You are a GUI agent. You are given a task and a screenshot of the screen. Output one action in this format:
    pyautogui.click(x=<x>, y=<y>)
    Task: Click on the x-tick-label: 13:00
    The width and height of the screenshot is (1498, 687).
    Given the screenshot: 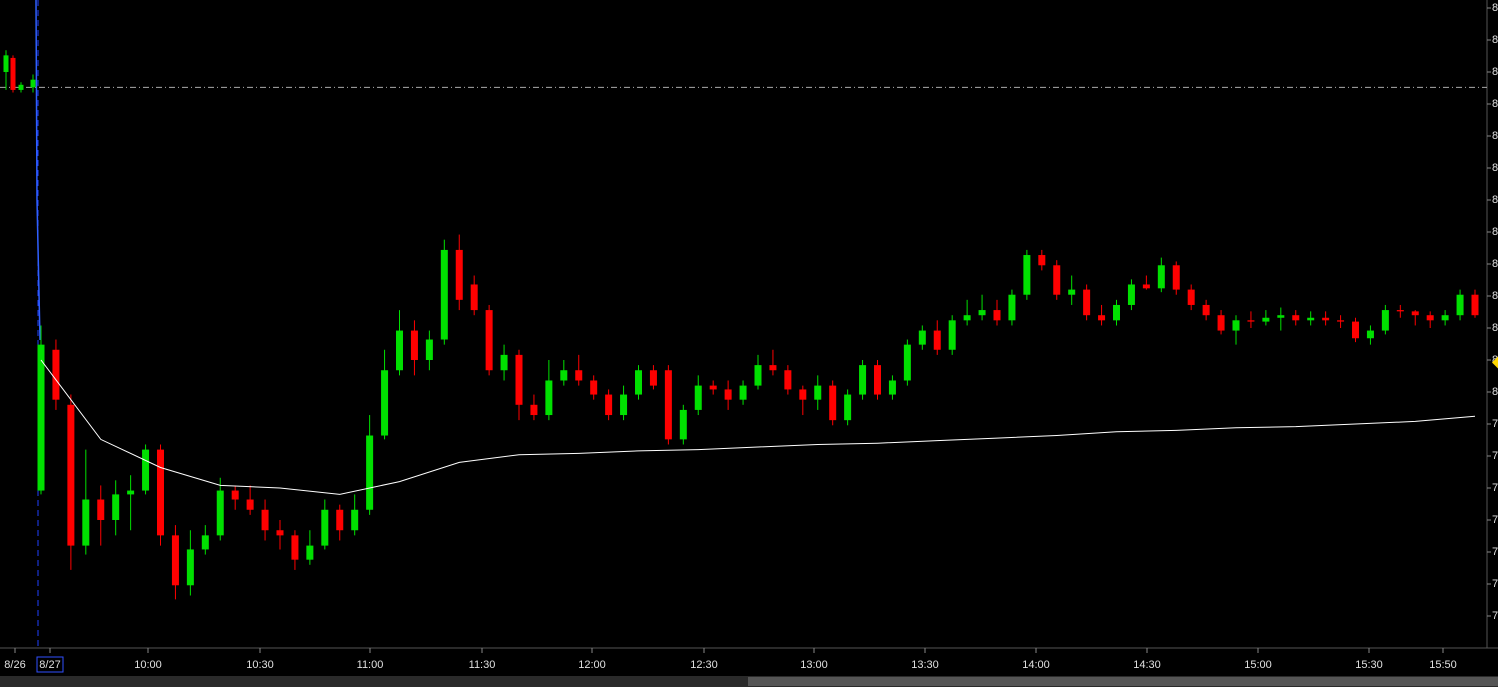 What is the action you would take?
    pyautogui.click(x=814, y=665)
    